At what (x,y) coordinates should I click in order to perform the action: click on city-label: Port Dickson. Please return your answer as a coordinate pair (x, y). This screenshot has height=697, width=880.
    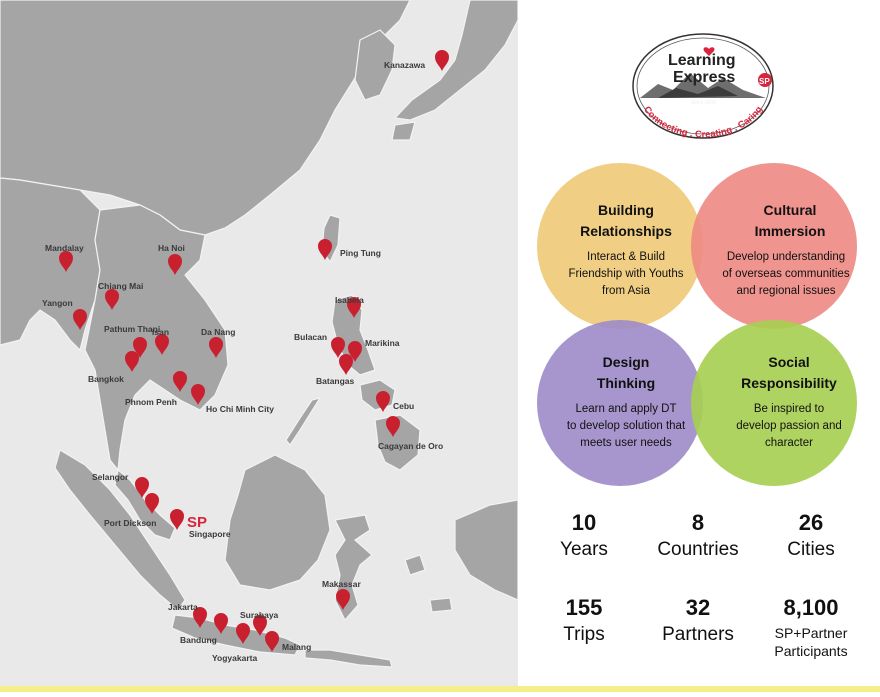
    Looking at the image, I should click on (130, 523).